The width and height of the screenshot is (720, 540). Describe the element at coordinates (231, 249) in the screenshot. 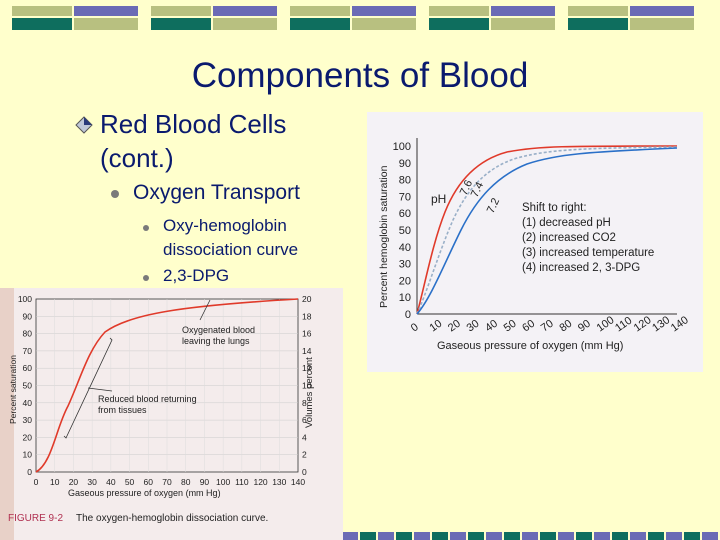

I see `bullet-oxyhemoglobin-line2: dissociation curve` at that location.